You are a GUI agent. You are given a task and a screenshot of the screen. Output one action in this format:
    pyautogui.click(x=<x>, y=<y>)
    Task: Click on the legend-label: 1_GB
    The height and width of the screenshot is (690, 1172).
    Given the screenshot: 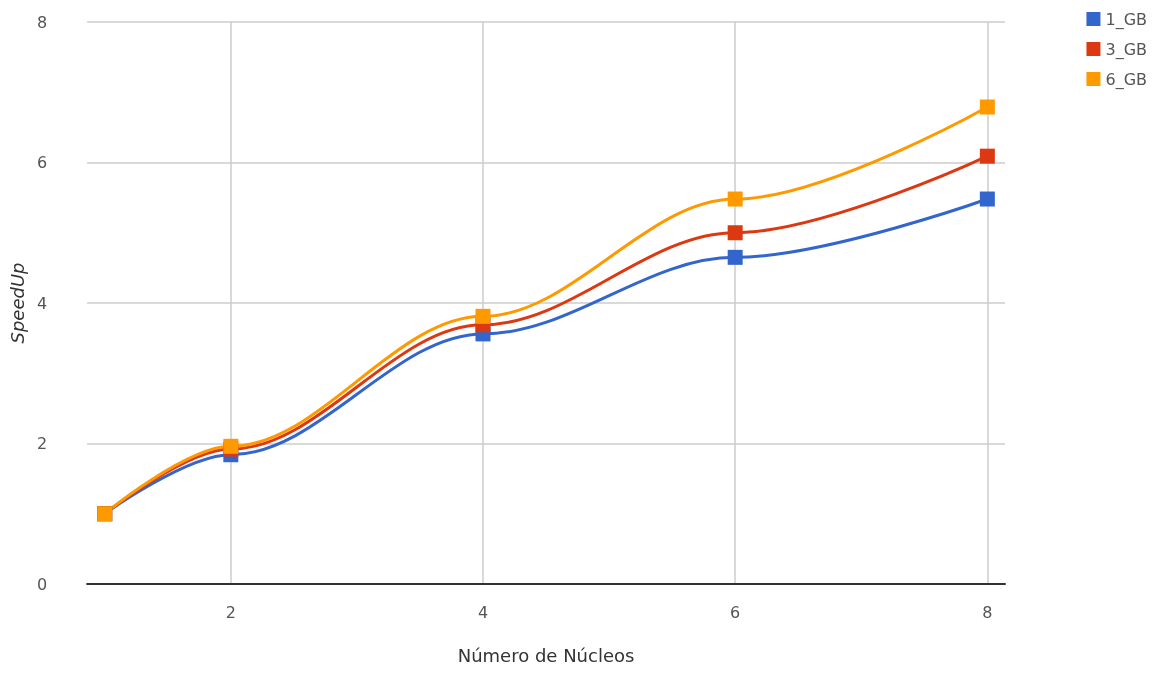 What is the action you would take?
    pyautogui.click(x=1126, y=19)
    